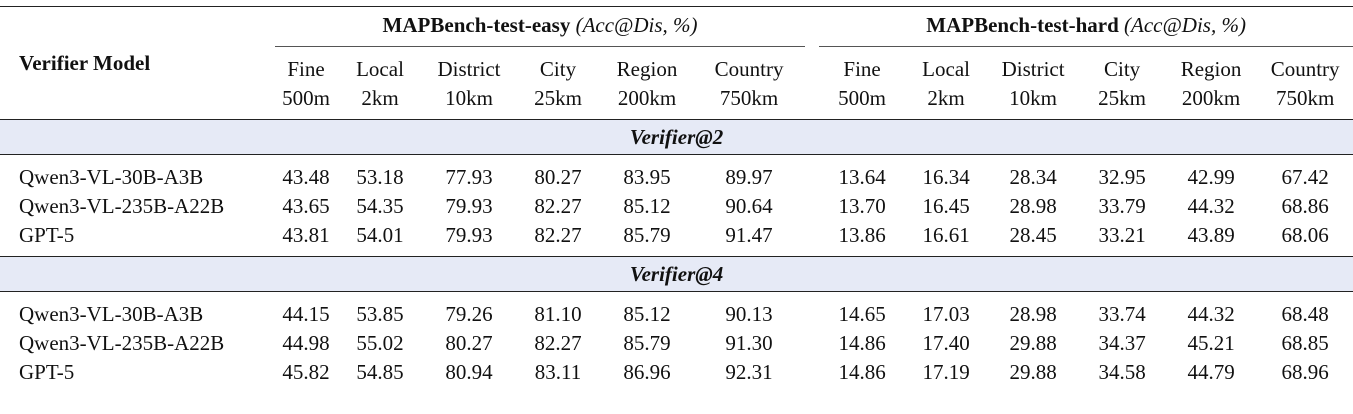  Describe the element at coordinates (380, 239) in the screenshot. I see `cell-value: 54.01` at that location.